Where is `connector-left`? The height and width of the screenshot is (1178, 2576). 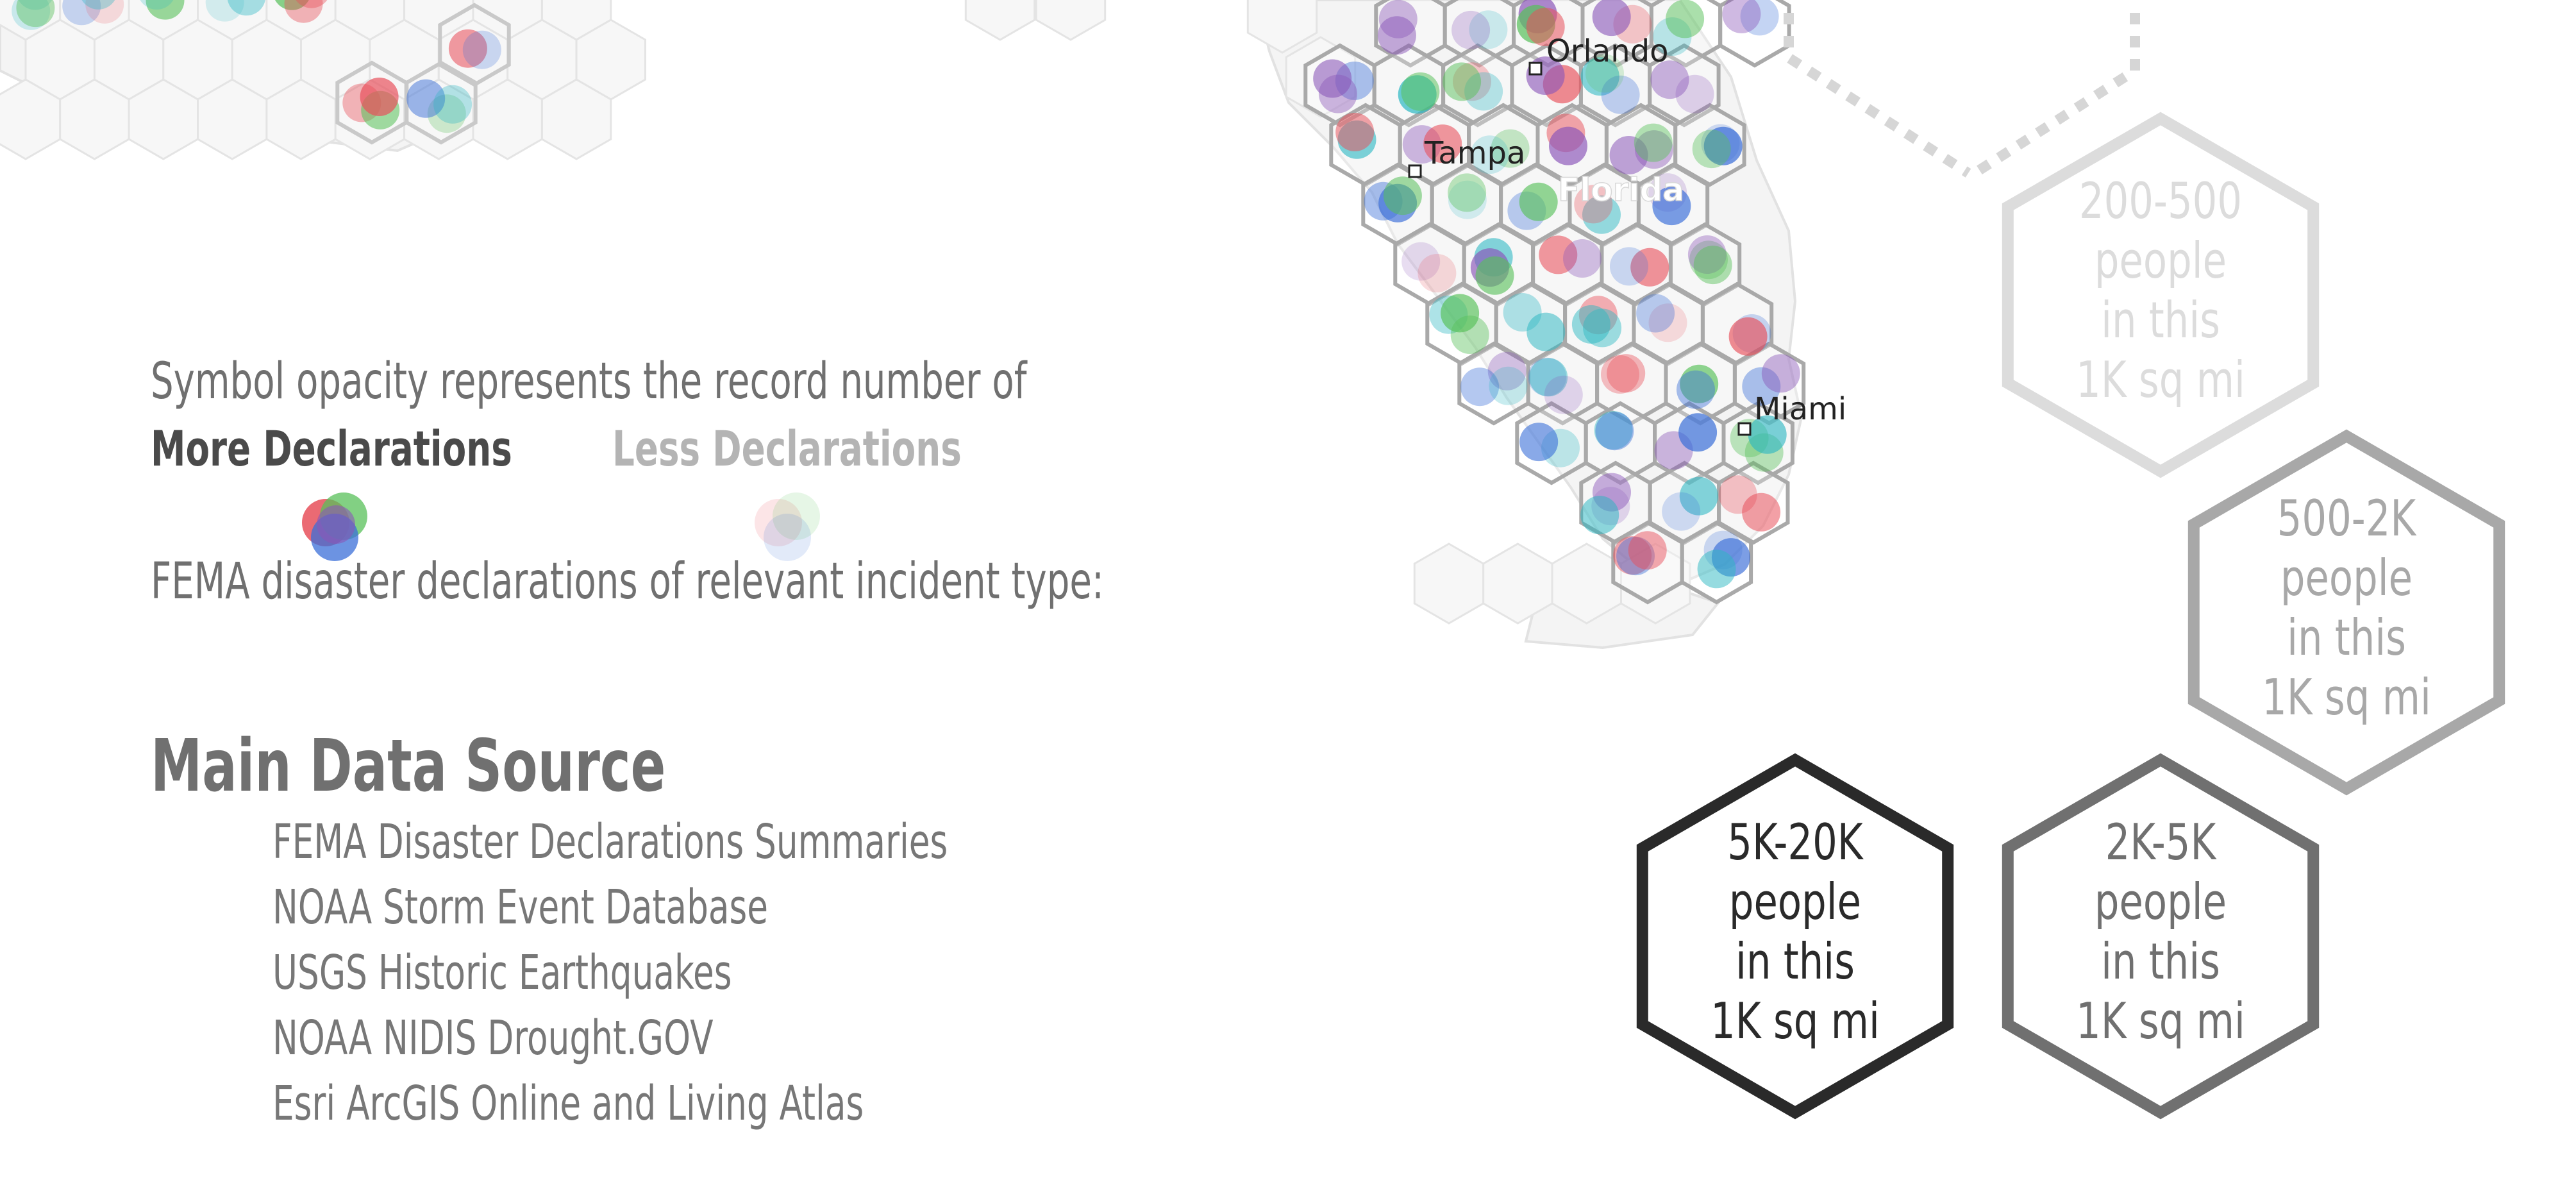
connector-left is located at coordinates (1877, 95).